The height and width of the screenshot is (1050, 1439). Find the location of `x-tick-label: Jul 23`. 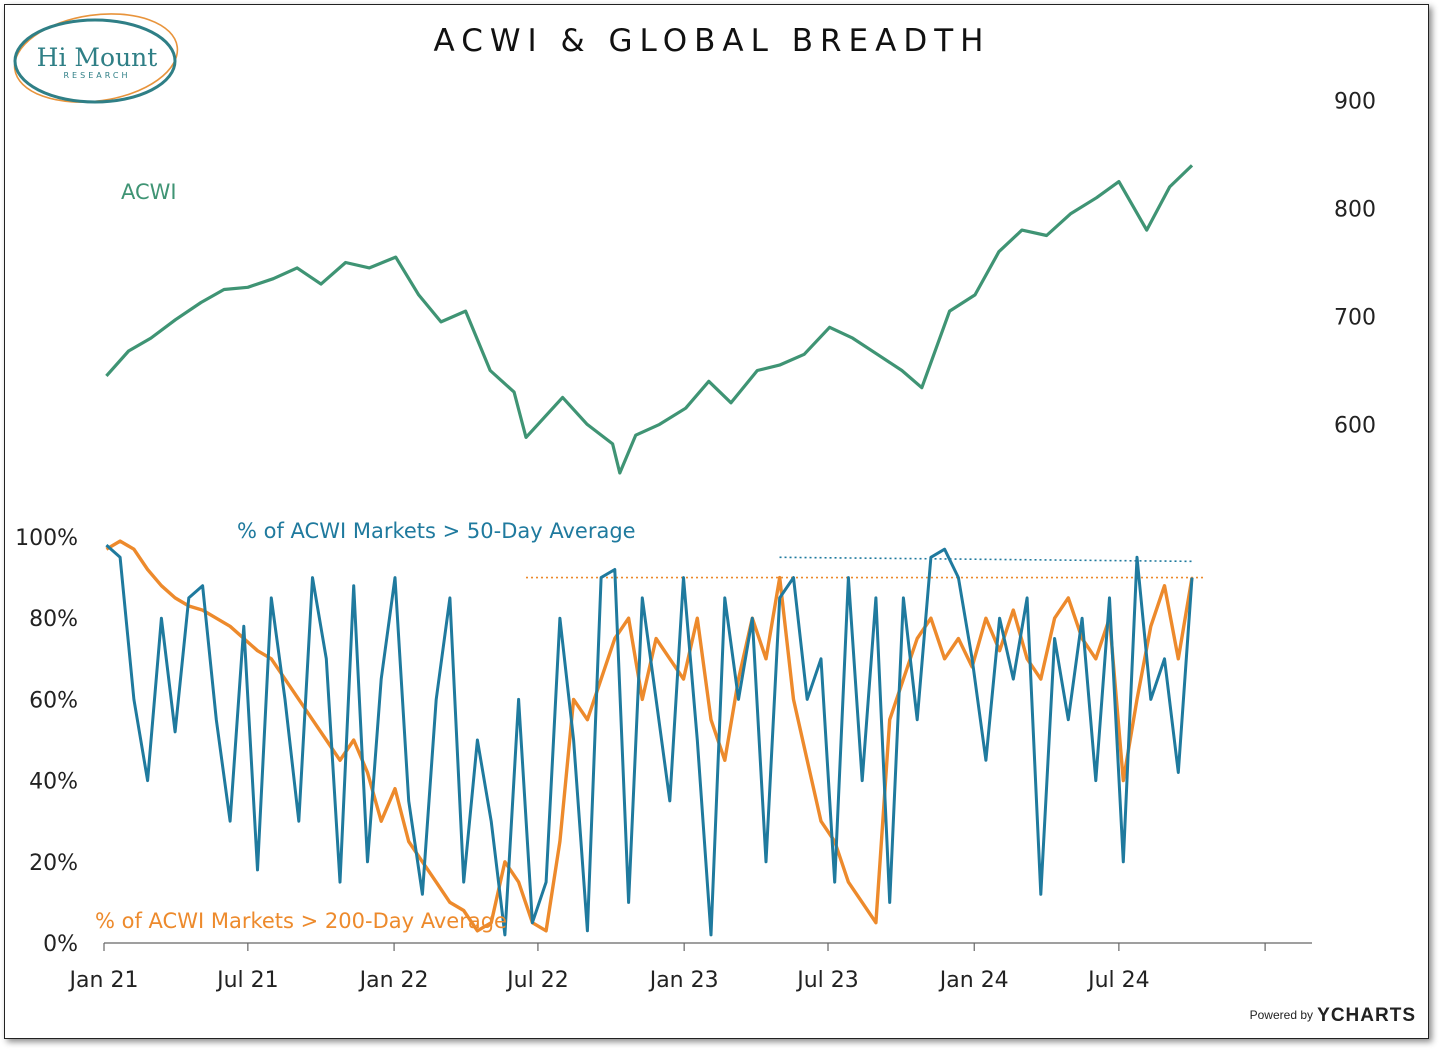

x-tick-label: Jul 23 is located at coordinates (827, 980).